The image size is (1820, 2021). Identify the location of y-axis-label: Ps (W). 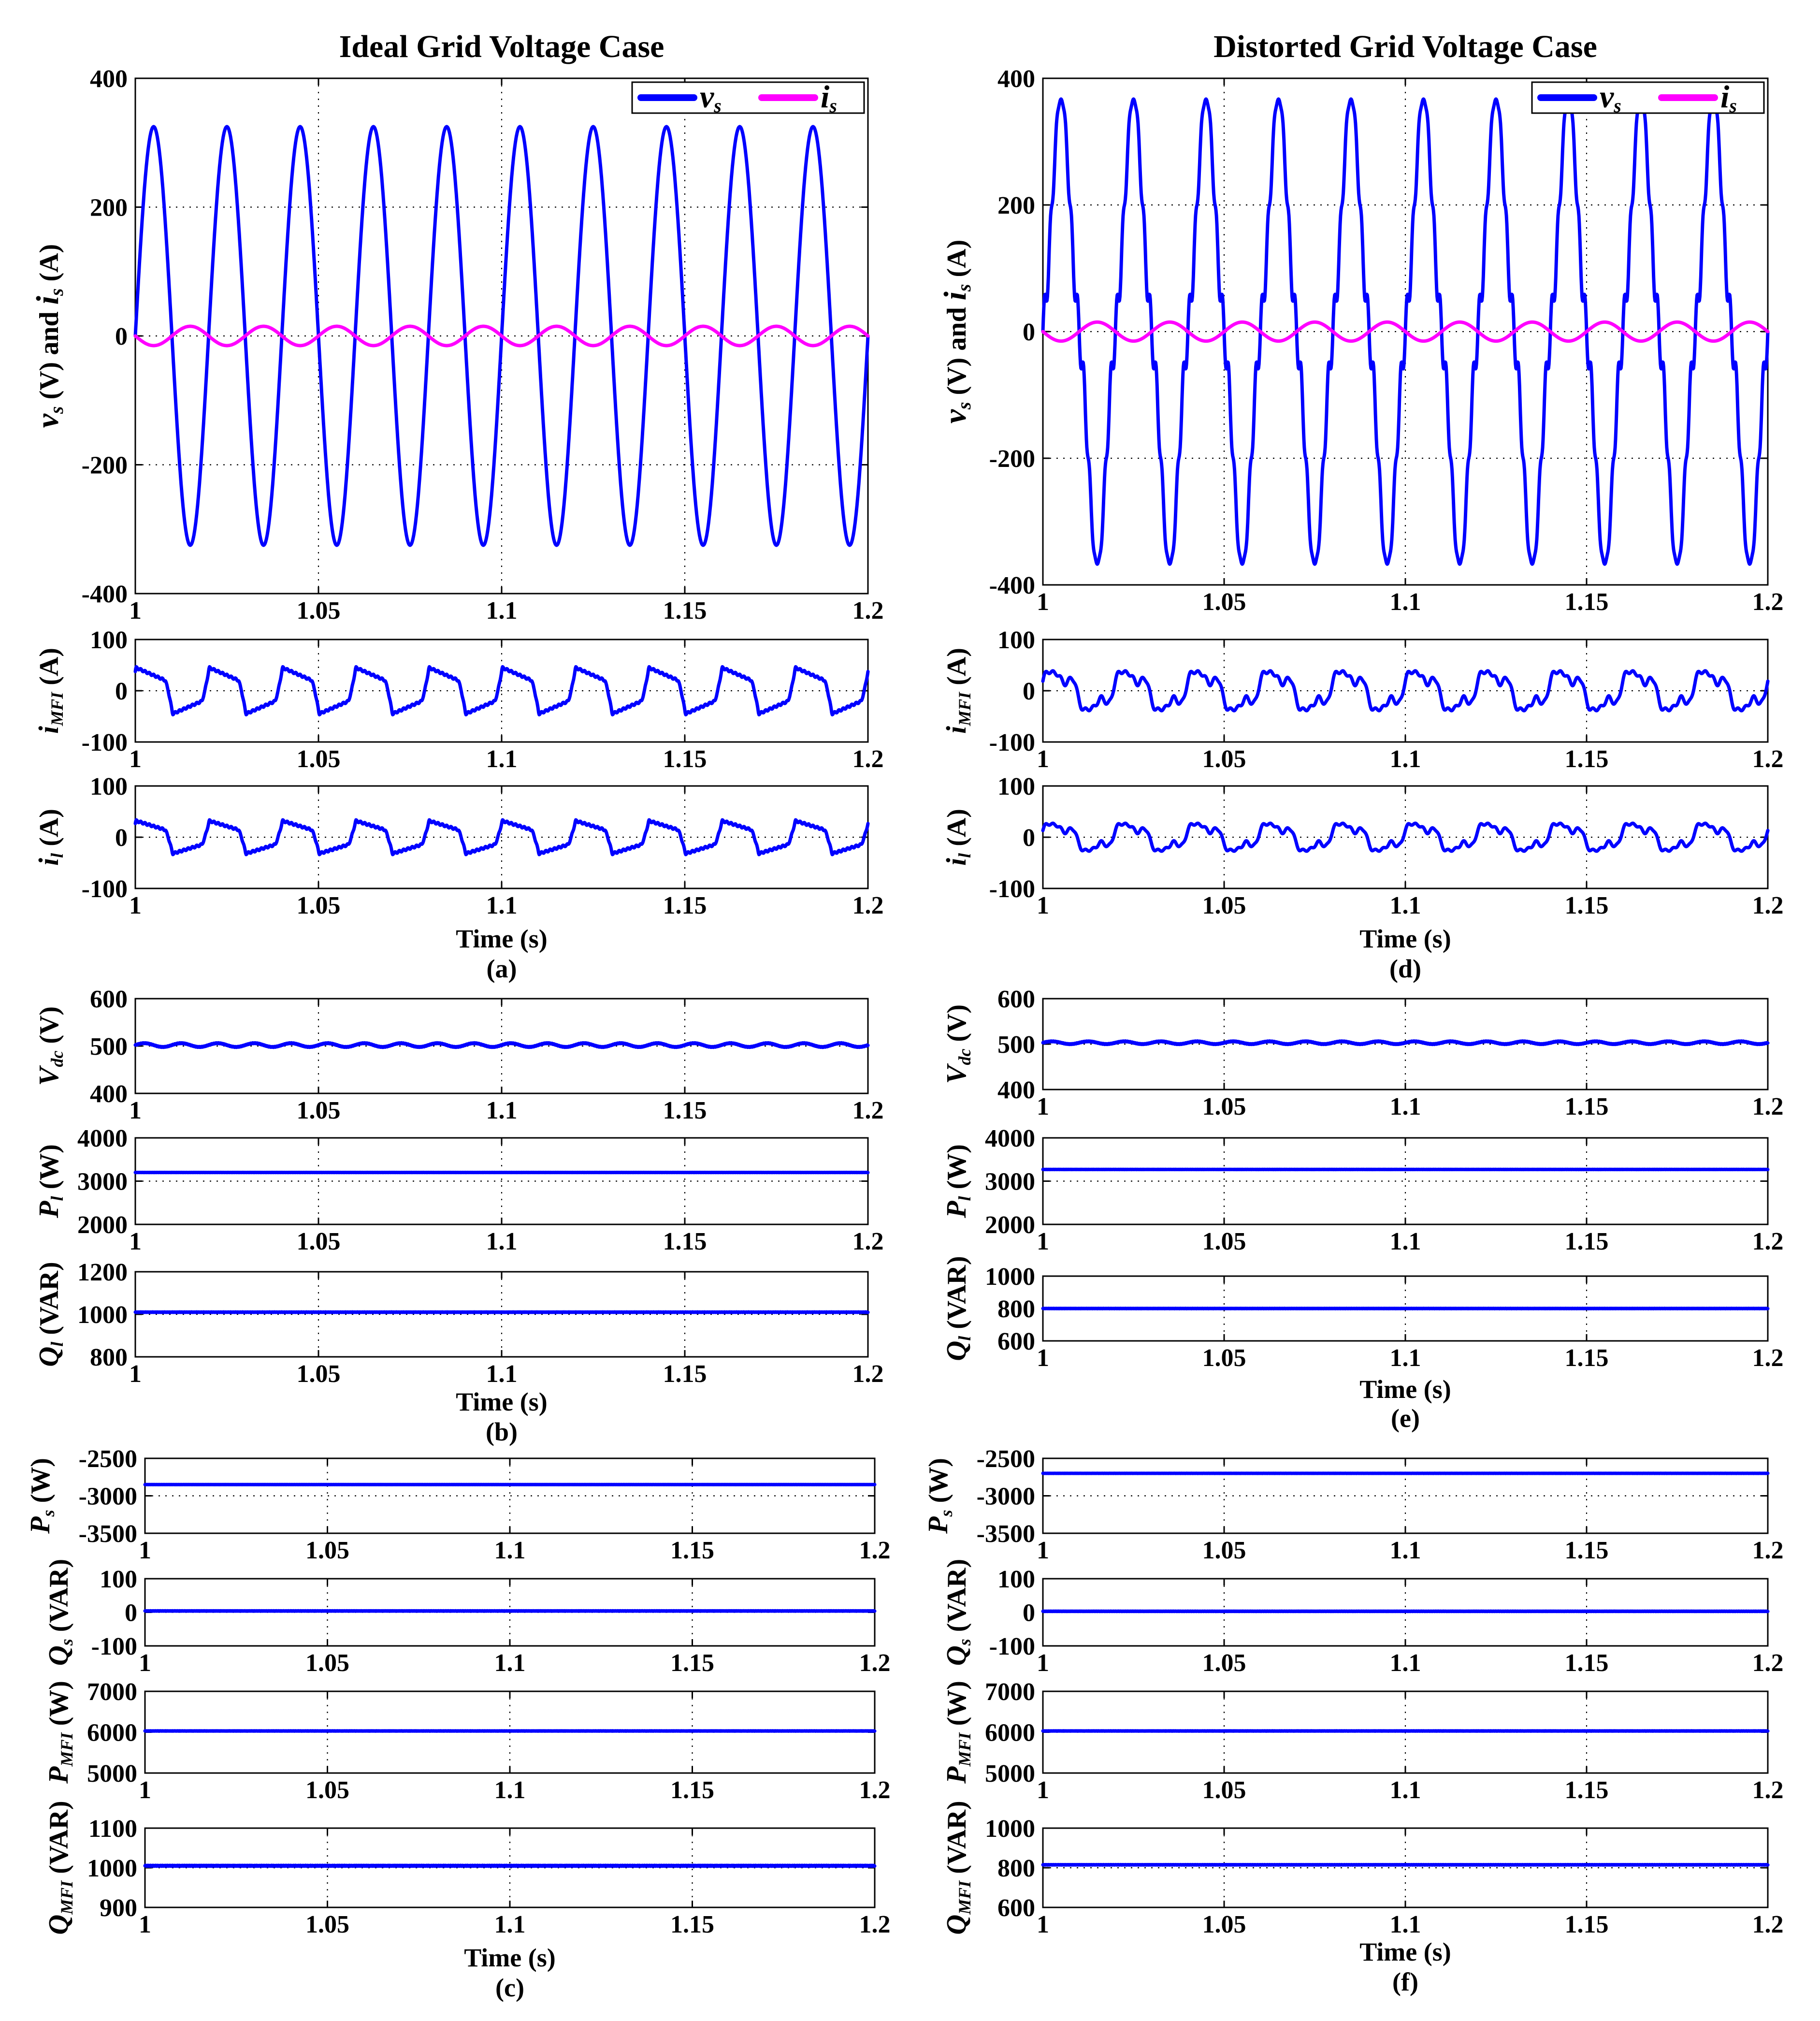
(939, 1496).